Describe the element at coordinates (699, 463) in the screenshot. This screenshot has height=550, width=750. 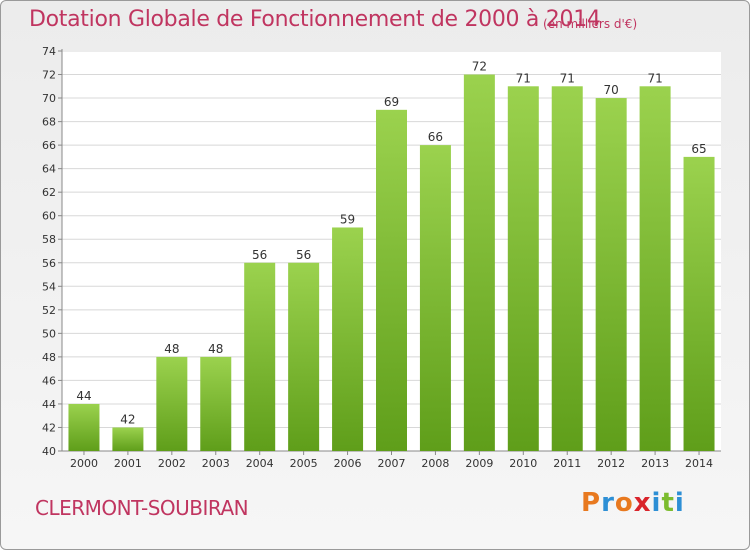
I see `x-tick-label: 2014` at that location.